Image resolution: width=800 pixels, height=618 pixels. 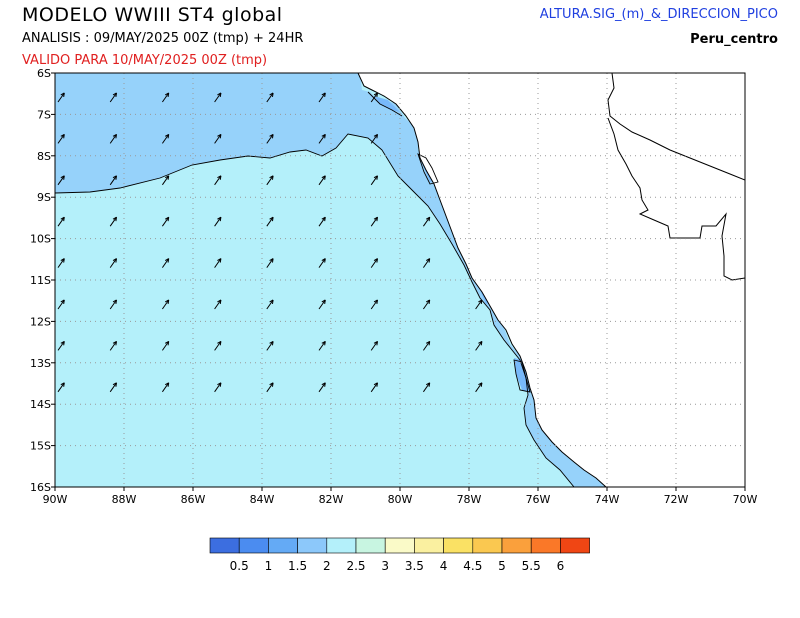 I want to click on lat-tick-label: 8S, so click(x=44, y=156).